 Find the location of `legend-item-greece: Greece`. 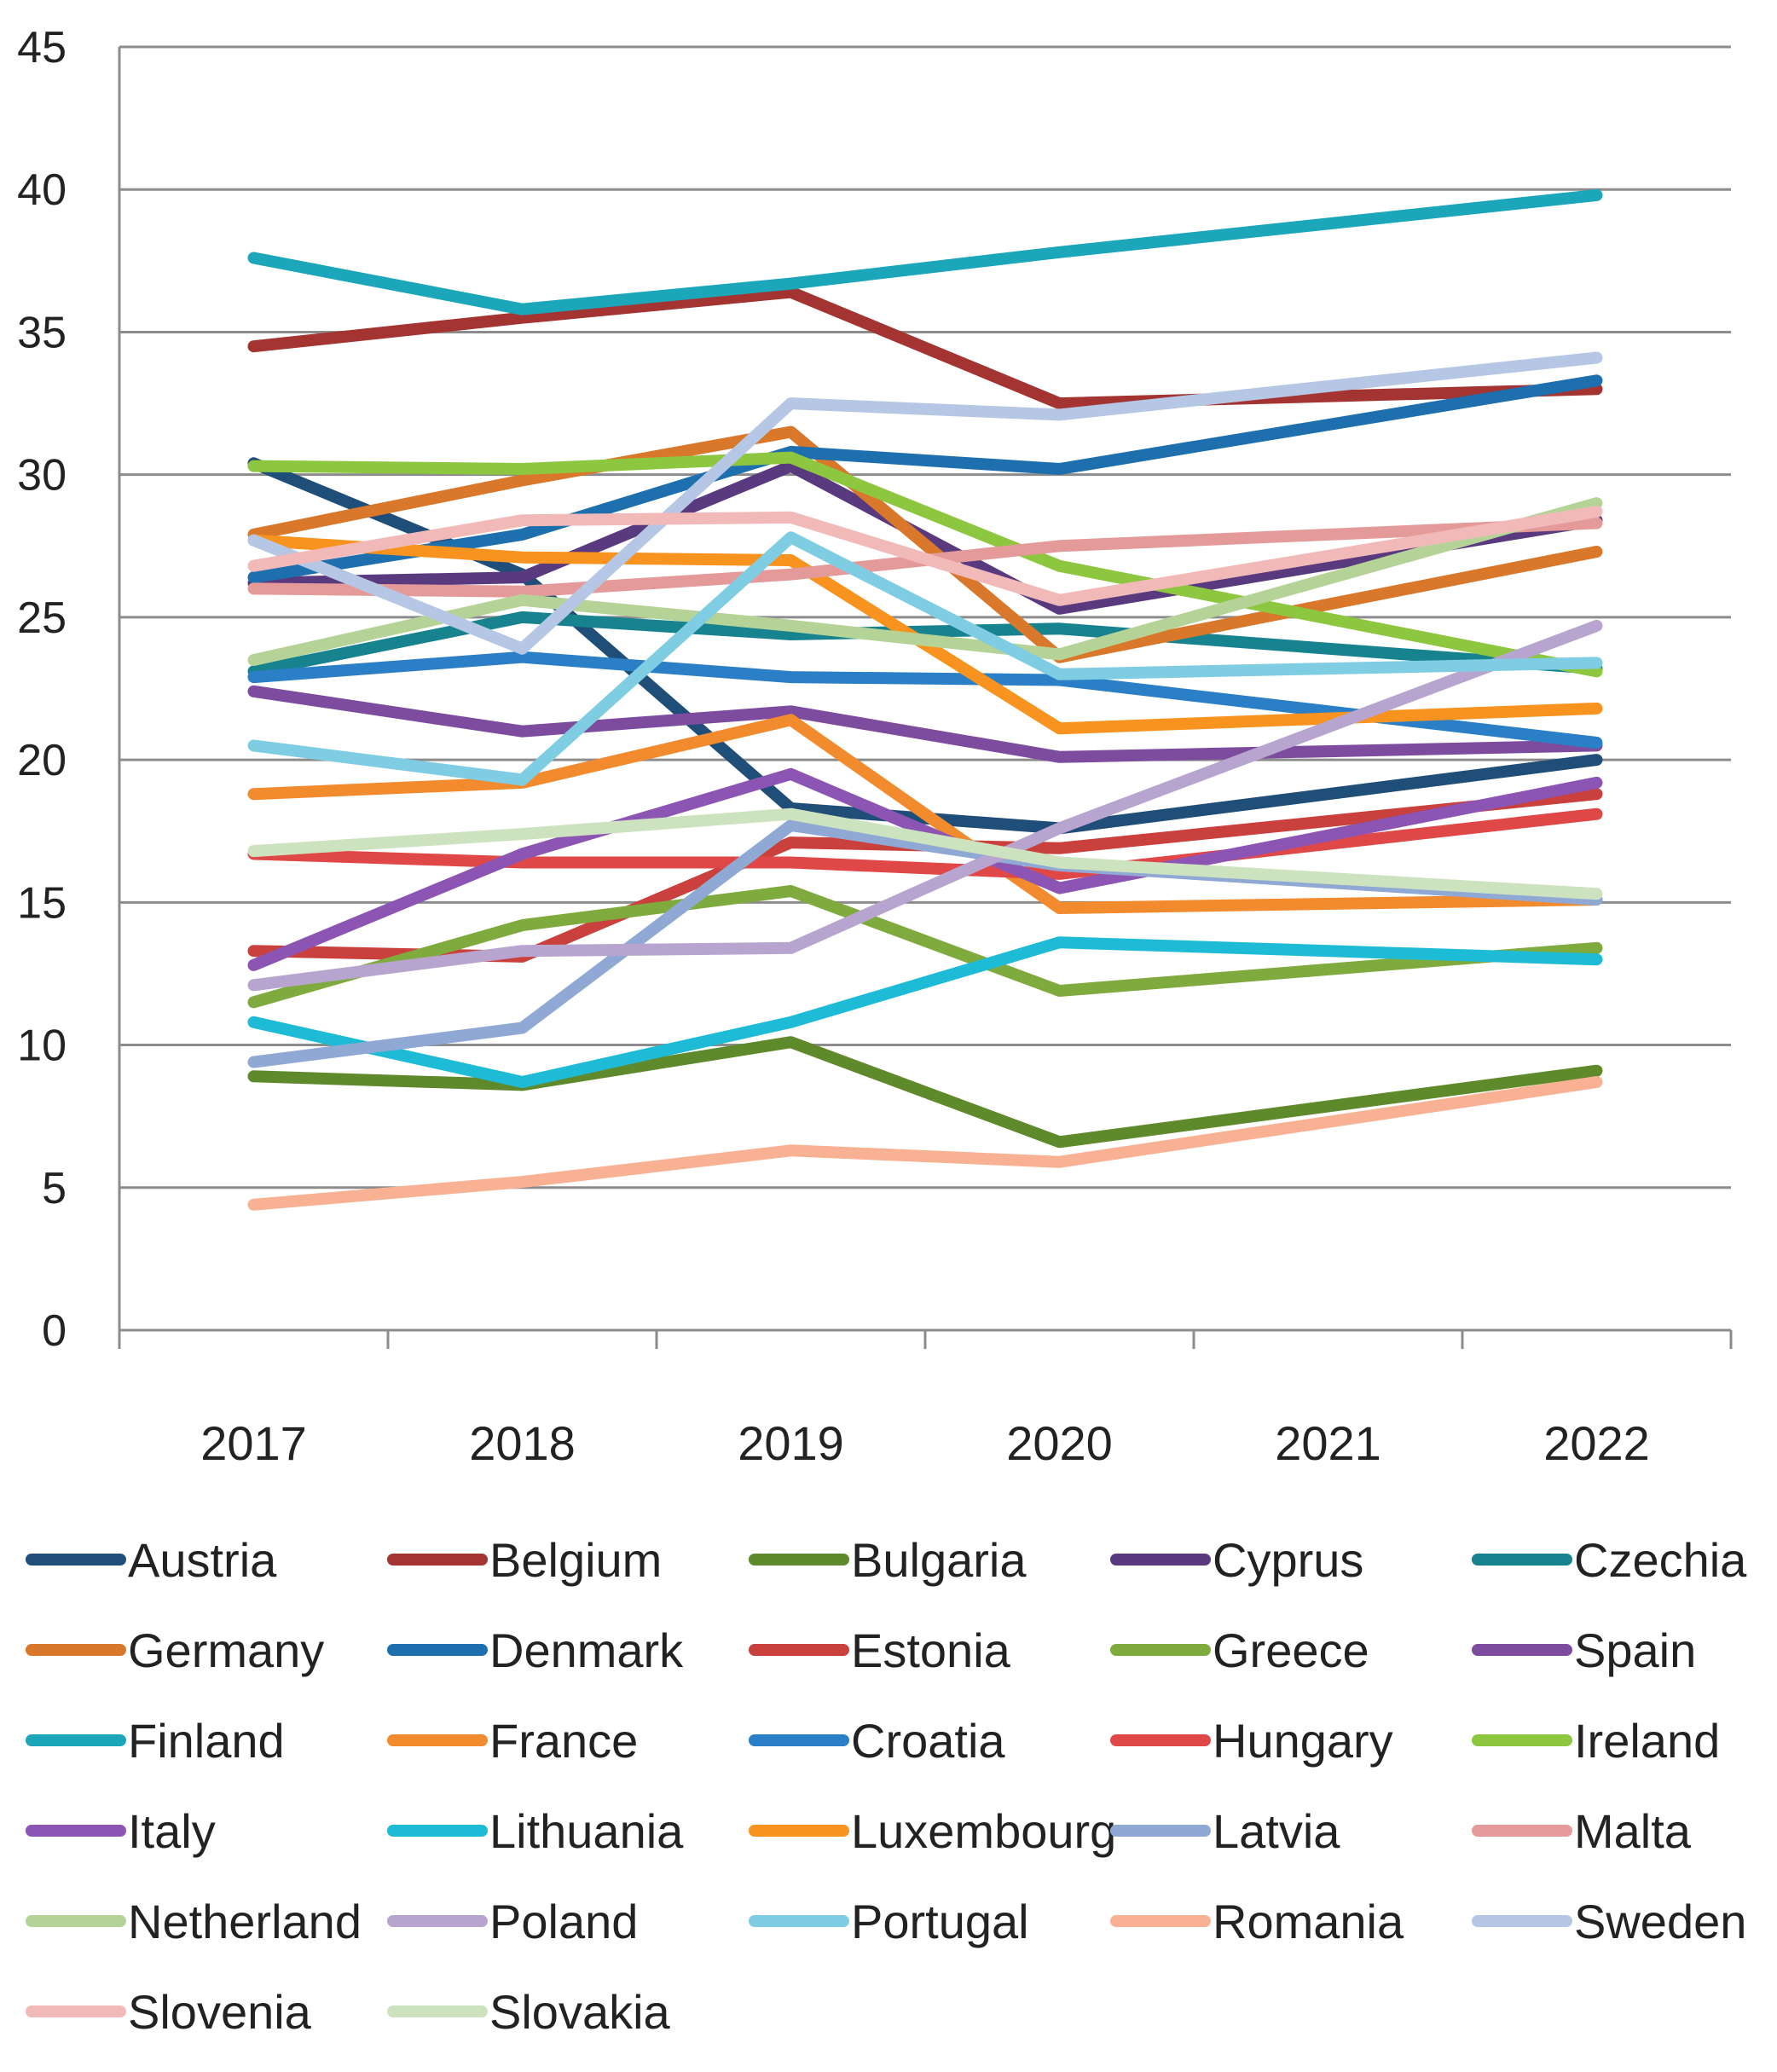

legend-item-greece: Greece is located at coordinates (1291, 1650).